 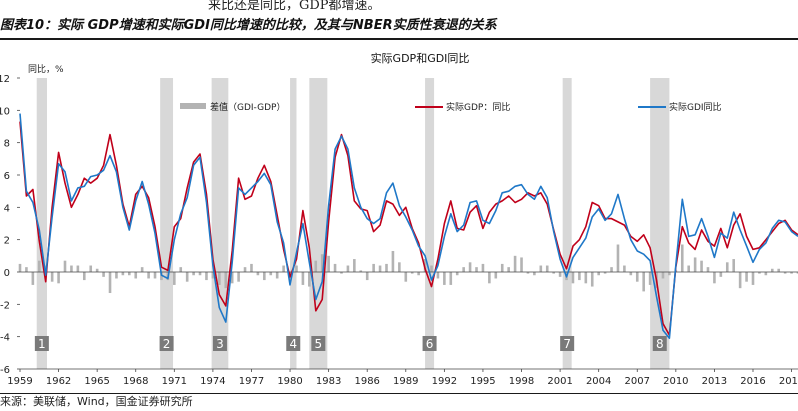 I want to click on x-tick-label: 1980, so click(x=289, y=381).